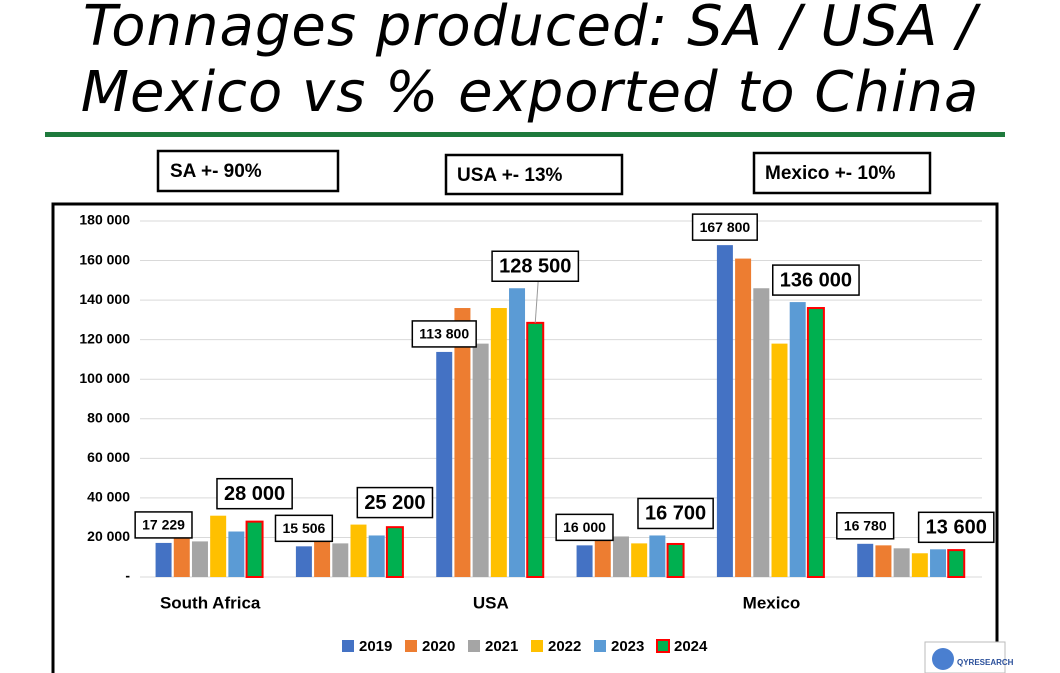  What do you see at coordinates (104, 259) in the screenshot?
I see `y-tick-label: 160 000` at bounding box center [104, 259].